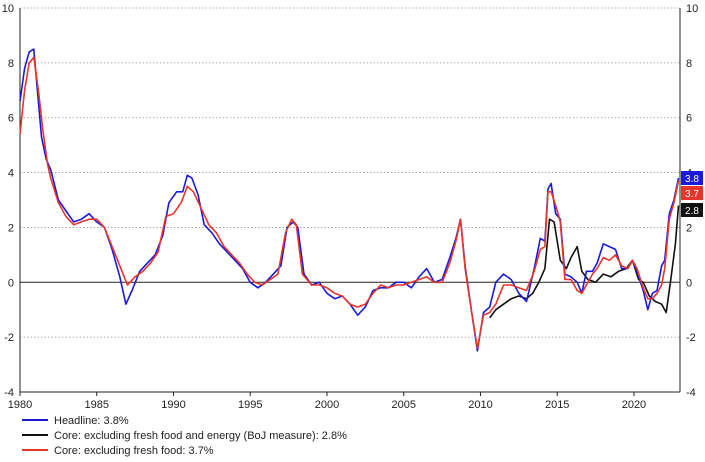  Describe the element at coordinates (480, 405) in the screenshot. I see `x-tick-label: 2010` at that location.